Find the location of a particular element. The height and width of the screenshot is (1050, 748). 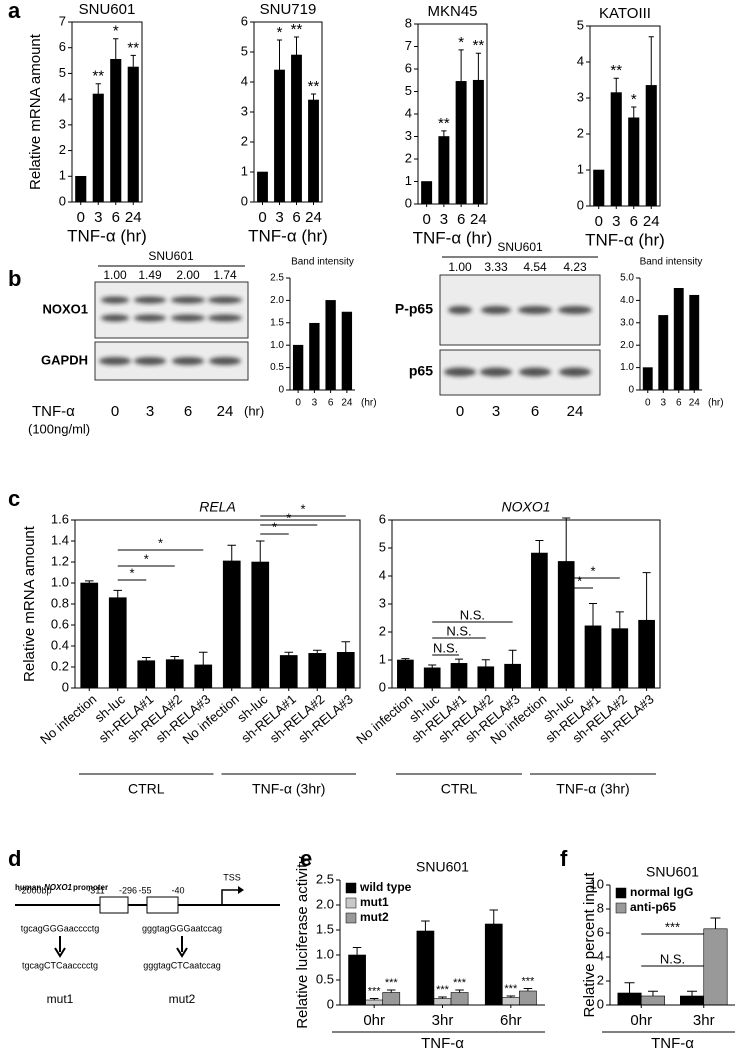

promoter-position: -311 is located at coordinates (95, 890).